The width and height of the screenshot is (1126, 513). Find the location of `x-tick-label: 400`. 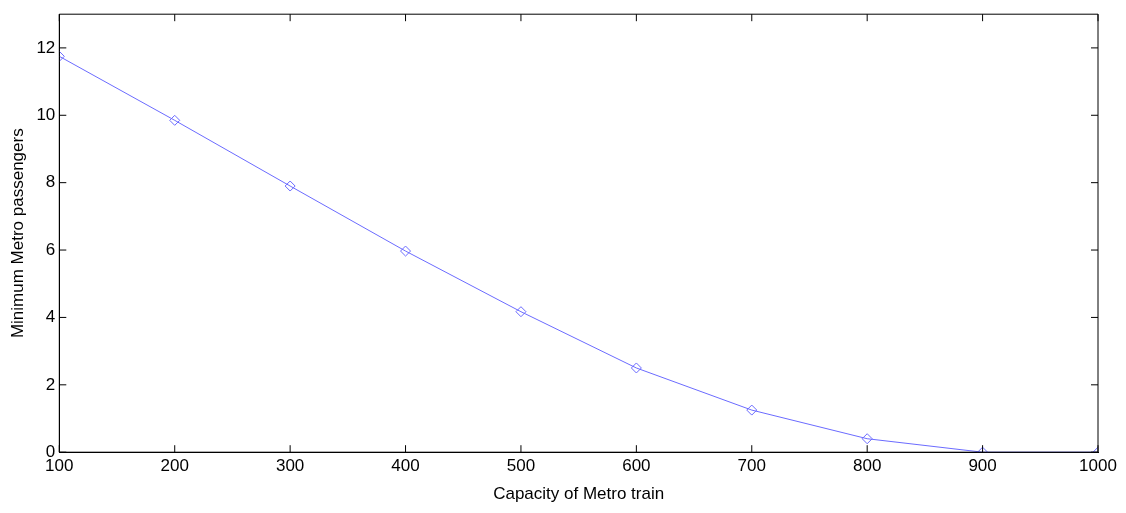

x-tick-label: 400 is located at coordinates (405, 466).